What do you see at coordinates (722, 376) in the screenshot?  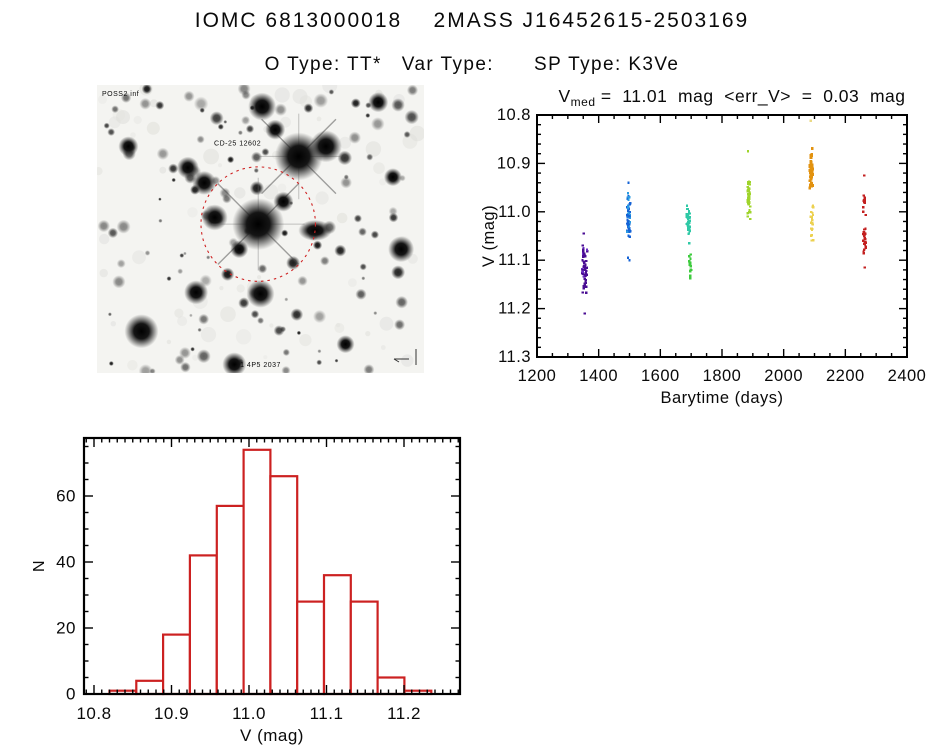 I see `x-tick-label: 1800` at bounding box center [722, 376].